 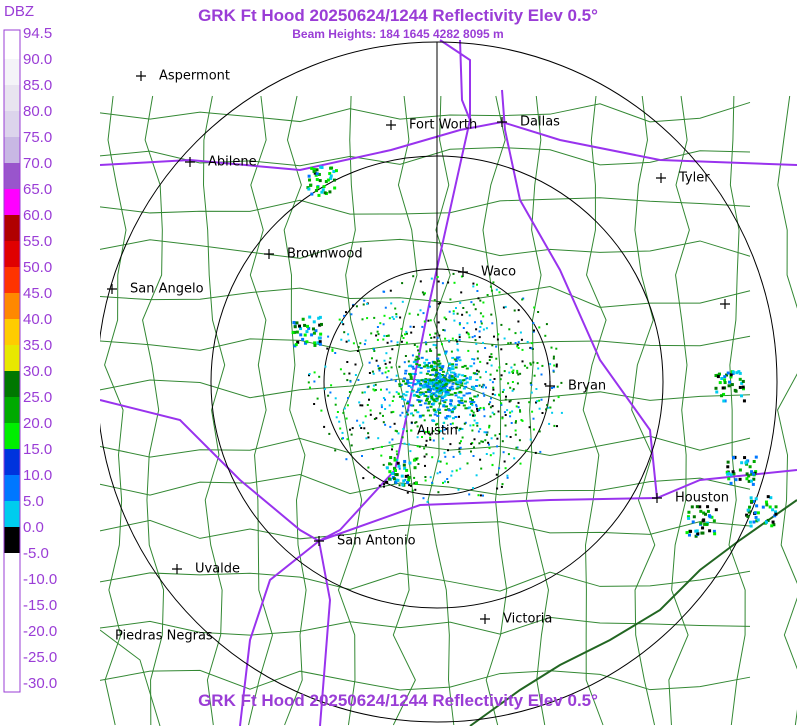 What do you see at coordinates (37, 59) in the screenshot?
I see `legend-label: 90.0` at bounding box center [37, 59].